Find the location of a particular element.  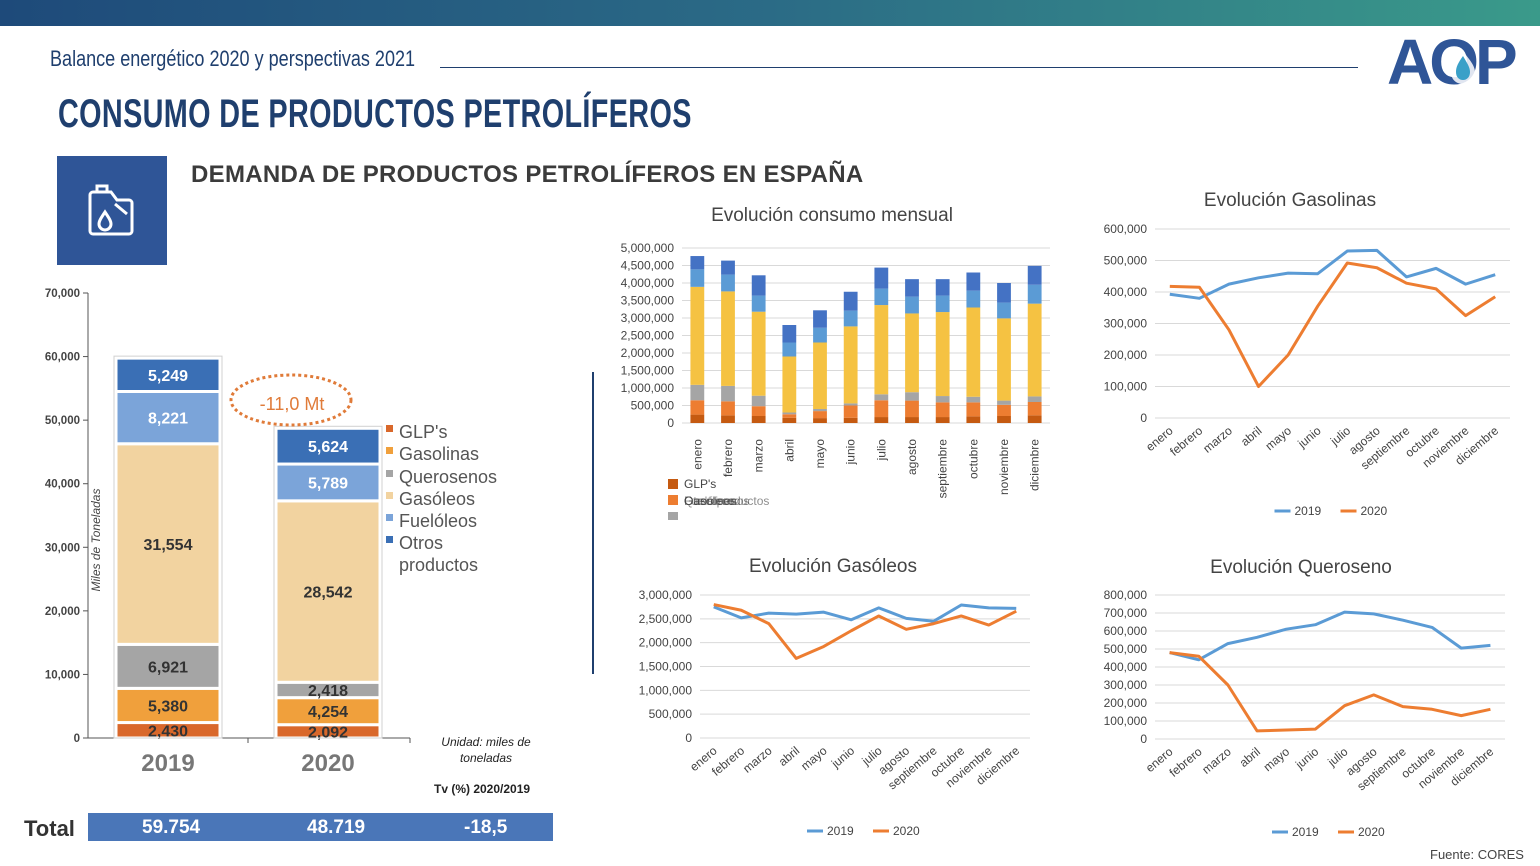

source-note: Fuente: CORES is located at coordinates (1477, 854).